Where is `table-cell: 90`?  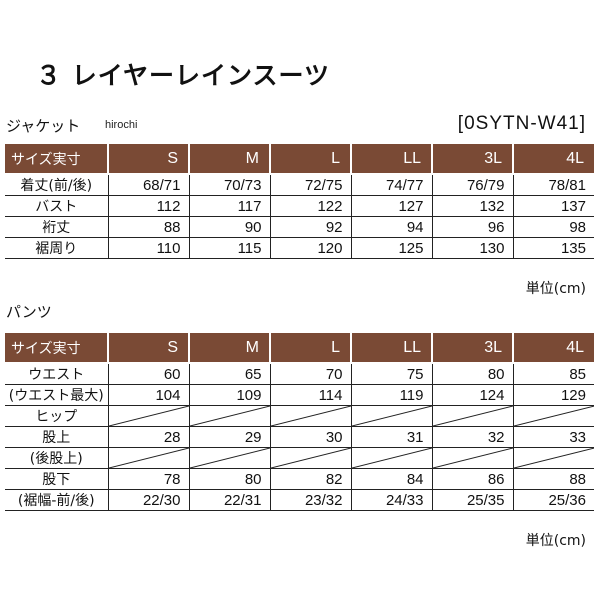
table-cell: 90 is located at coordinates (229, 227).